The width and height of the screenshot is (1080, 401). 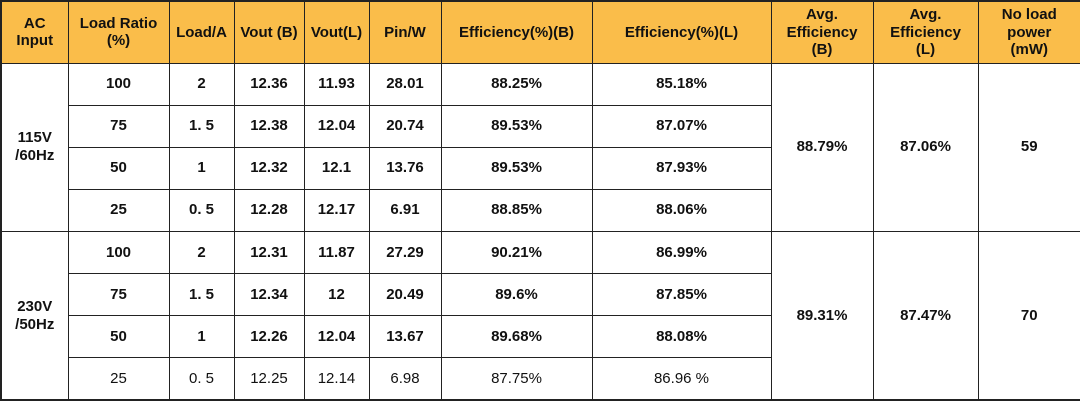 What do you see at coordinates (681, 337) in the screenshot?
I see `efficiency-l-cell: 88.08%` at bounding box center [681, 337].